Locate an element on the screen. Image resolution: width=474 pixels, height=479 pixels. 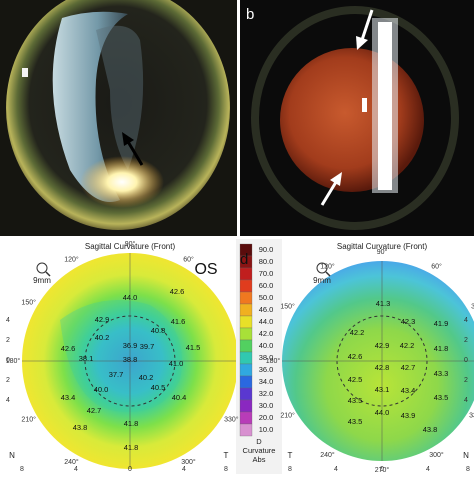
x-axis-label: 0 is located at coordinates (130, 469).